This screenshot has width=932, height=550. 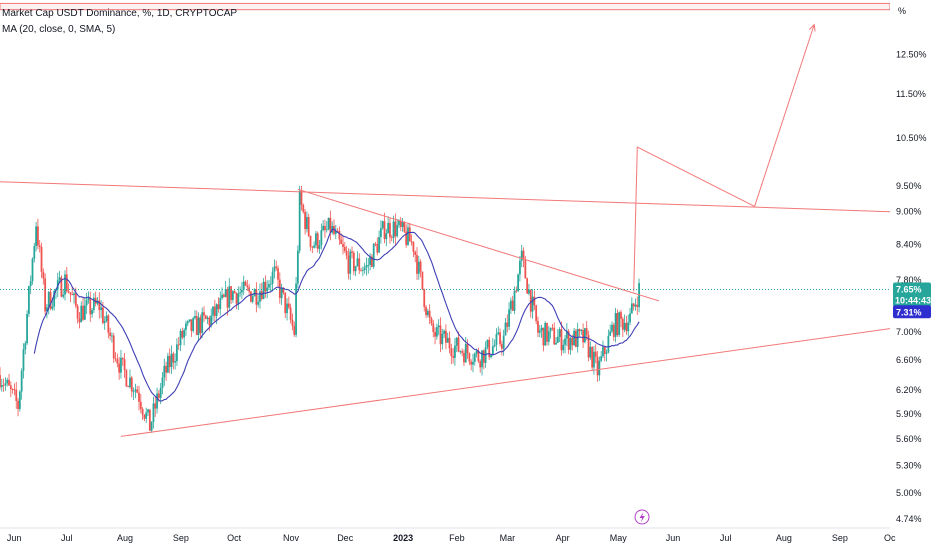 I want to click on y-tick-label: 6.20%, so click(x=909, y=390).